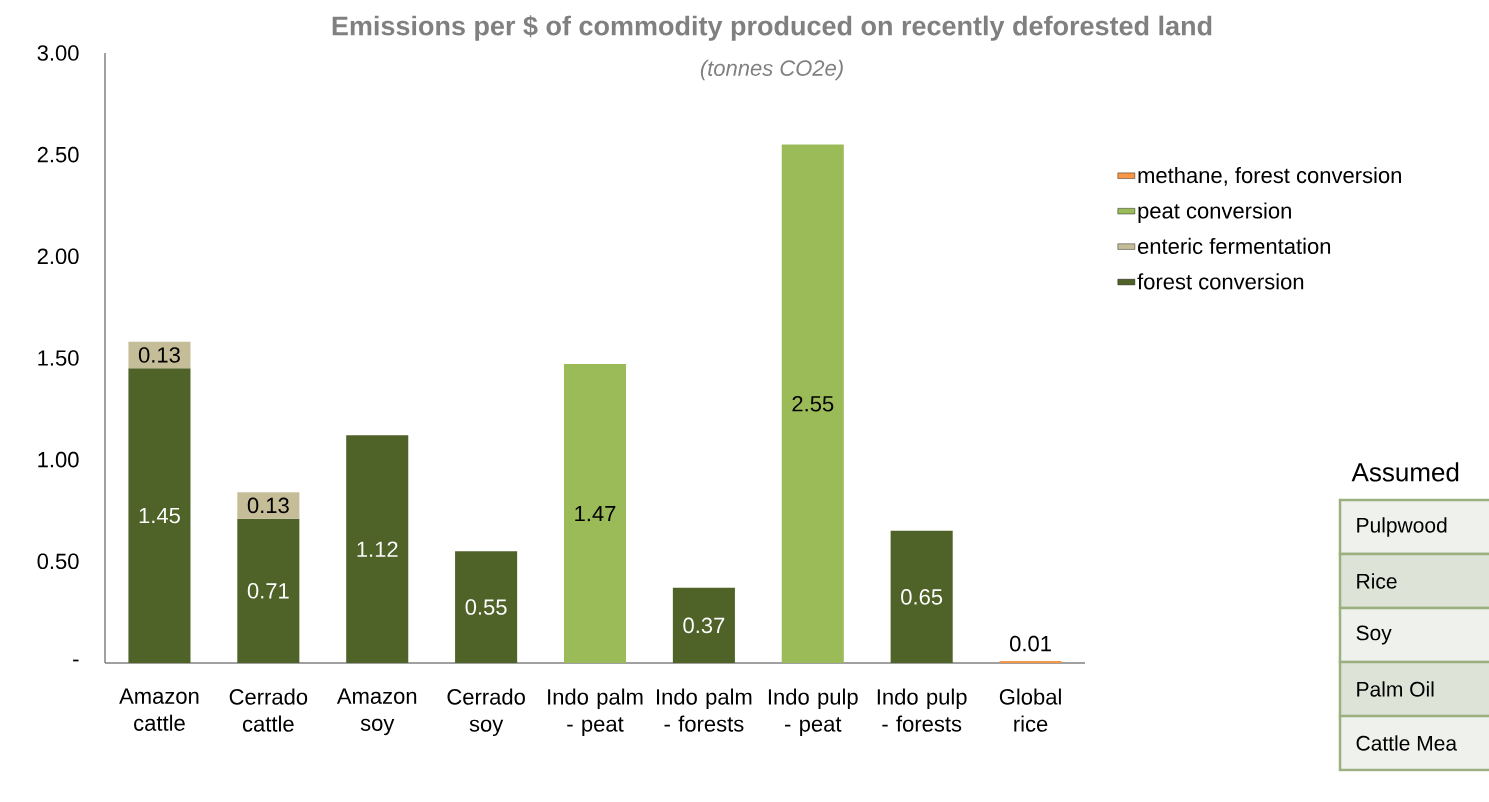 Image resolution: width=1489 pixels, height=802 pixels. Describe the element at coordinates (1030, 643) in the screenshot. I see `data-label: 0.01` at that location.